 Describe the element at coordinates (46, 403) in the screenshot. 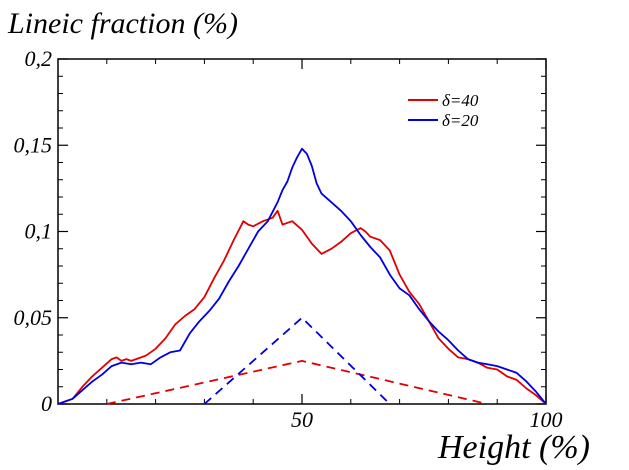

I see `y-tick-label: 0` at that location.